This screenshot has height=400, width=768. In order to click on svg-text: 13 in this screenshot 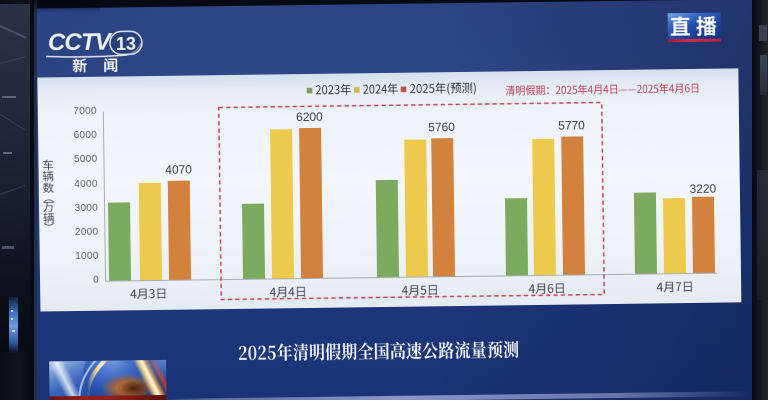, I will do `click(126, 44)`.